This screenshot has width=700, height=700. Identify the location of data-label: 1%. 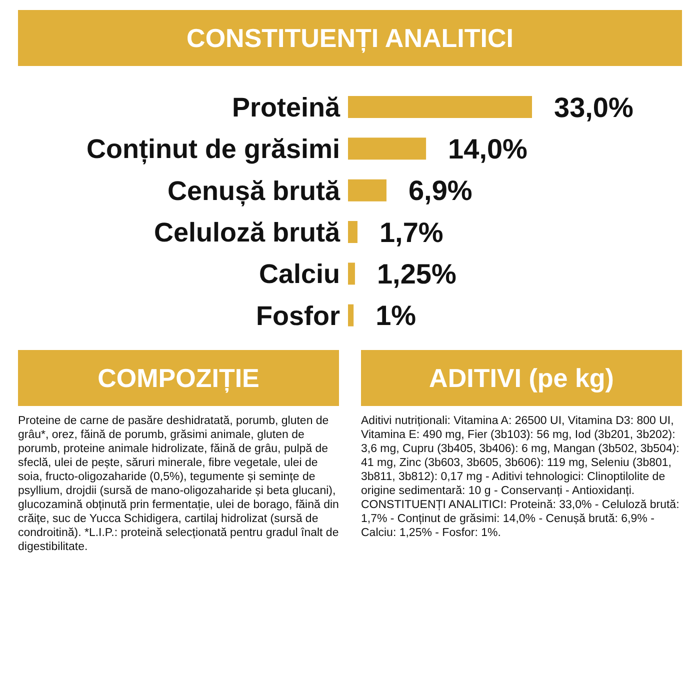
(396, 316).